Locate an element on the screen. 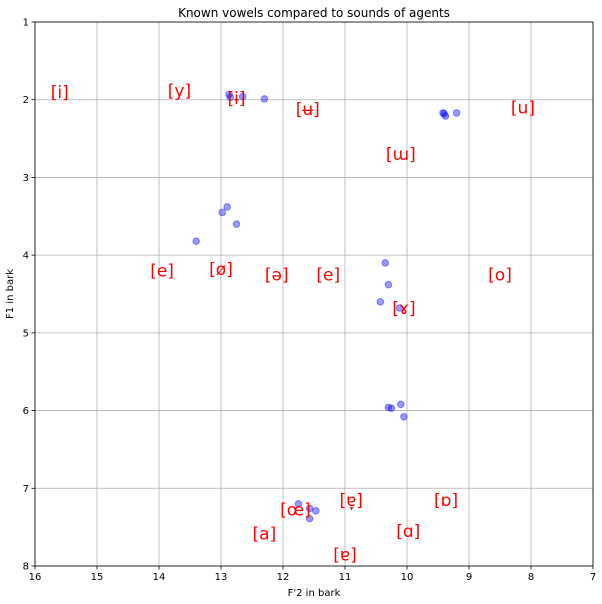  x-tick-label: 12 is located at coordinates (283, 577).